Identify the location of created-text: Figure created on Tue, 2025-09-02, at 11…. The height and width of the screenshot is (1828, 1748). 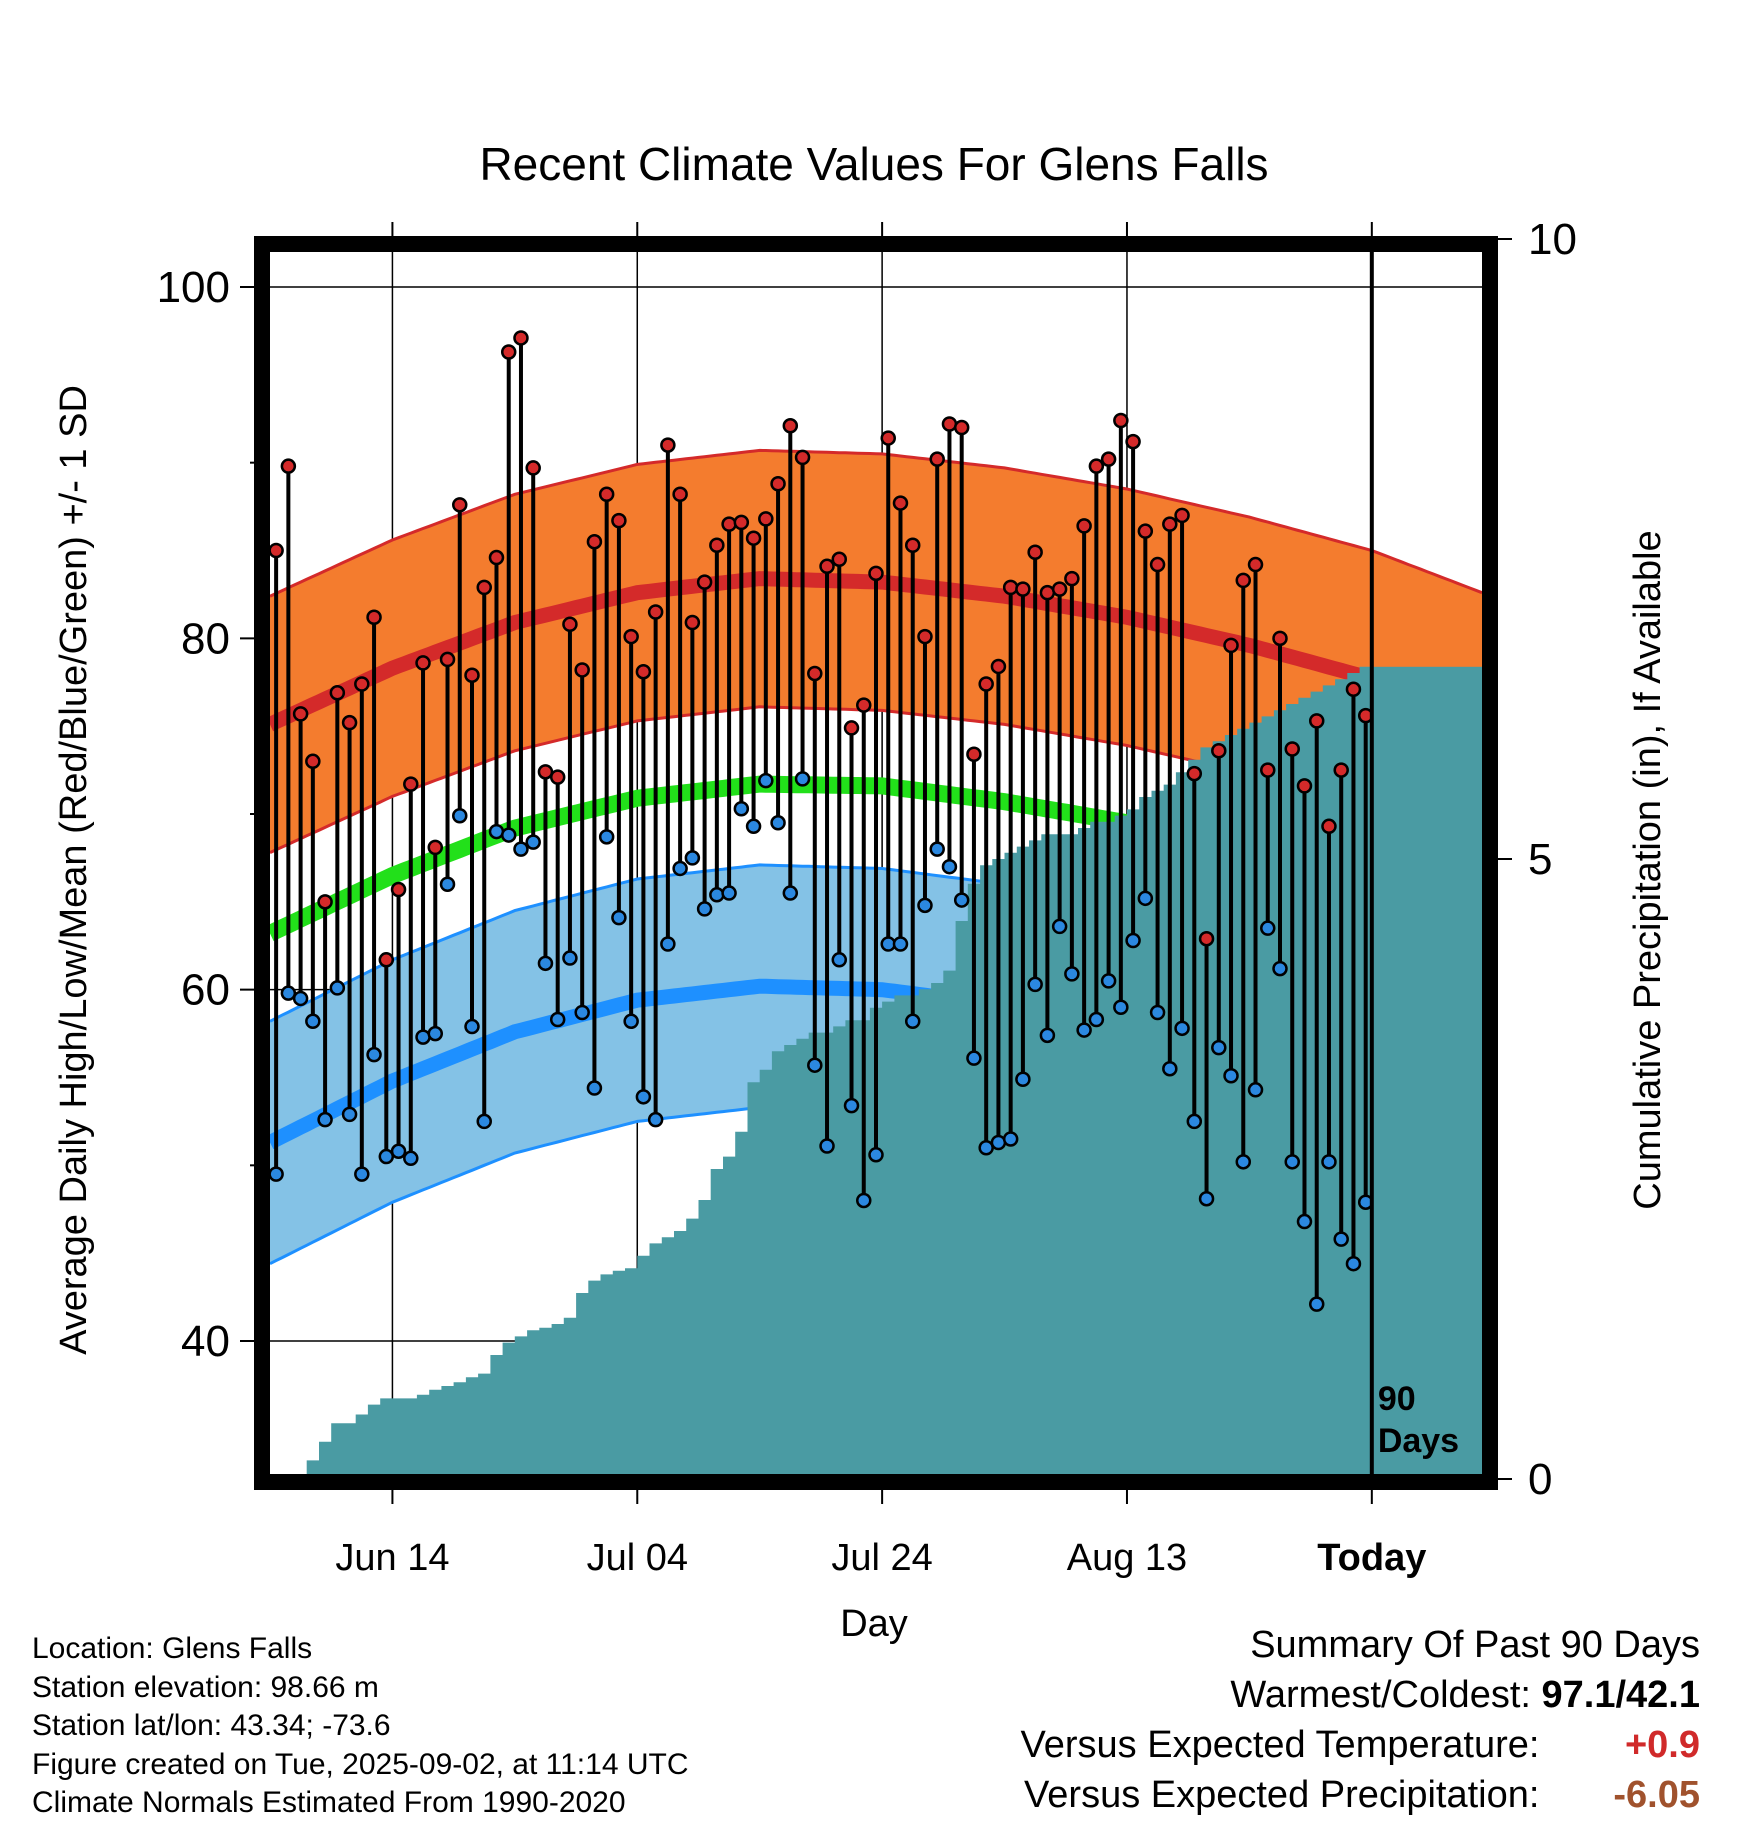
(360, 1764).